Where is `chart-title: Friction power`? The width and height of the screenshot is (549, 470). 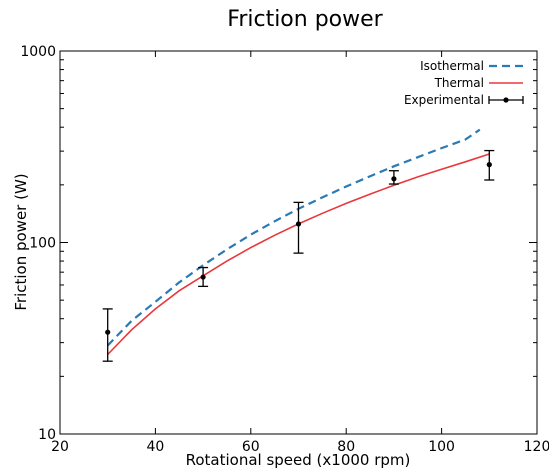 chart-title: Friction power is located at coordinates (305, 19).